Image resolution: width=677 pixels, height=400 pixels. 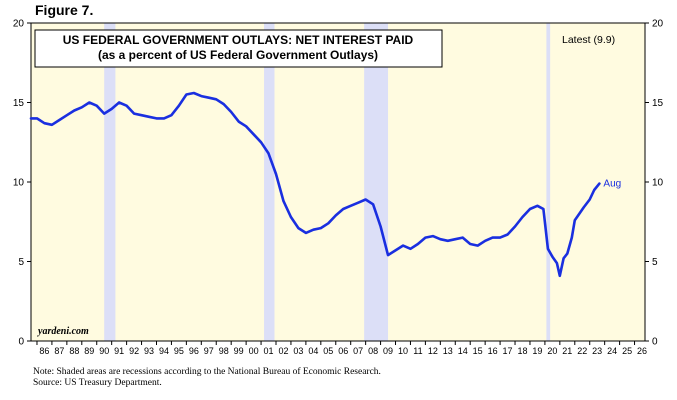 What do you see at coordinates (463, 351) in the screenshot?
I see `x-tick-label: 14` at bounding box center [463, 351].